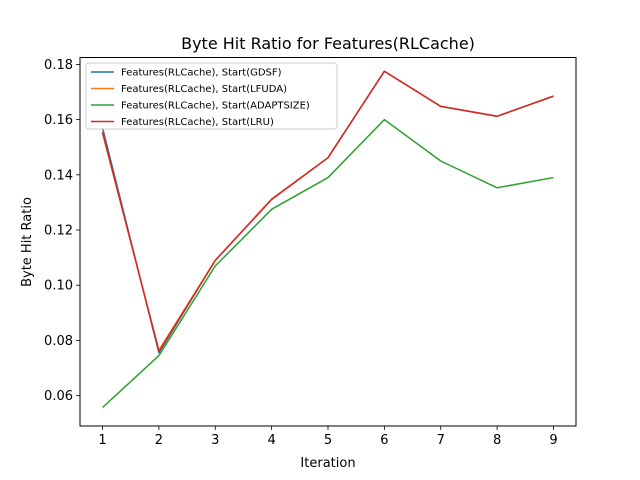 Image resolution: width=640 pixels, height=480 pixels. What do you see at coordinates (384, 440) in the screenshot?
I see `x-tick-label: 6` at bounding box center [384, 440].